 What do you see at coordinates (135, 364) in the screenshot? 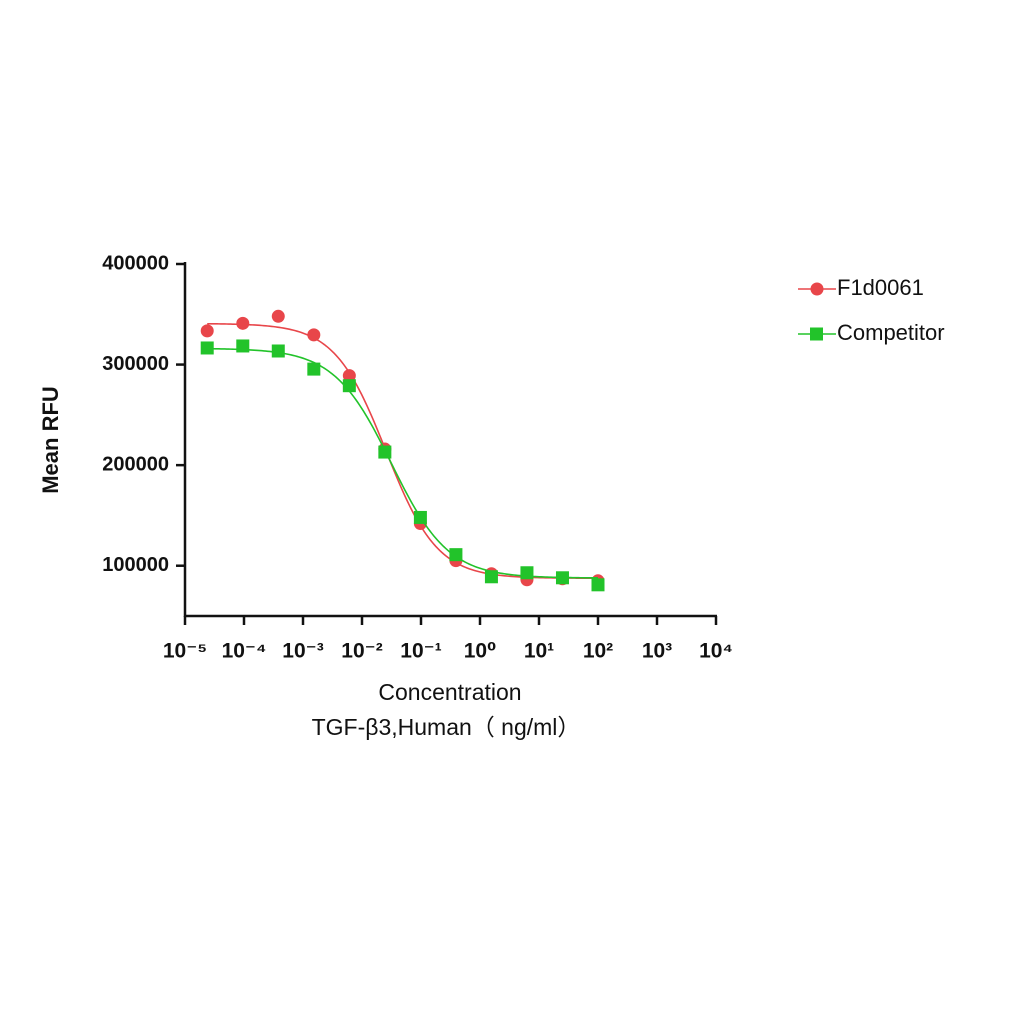
I see `y-tick-label: 300000` at bounding box center [135, 364].